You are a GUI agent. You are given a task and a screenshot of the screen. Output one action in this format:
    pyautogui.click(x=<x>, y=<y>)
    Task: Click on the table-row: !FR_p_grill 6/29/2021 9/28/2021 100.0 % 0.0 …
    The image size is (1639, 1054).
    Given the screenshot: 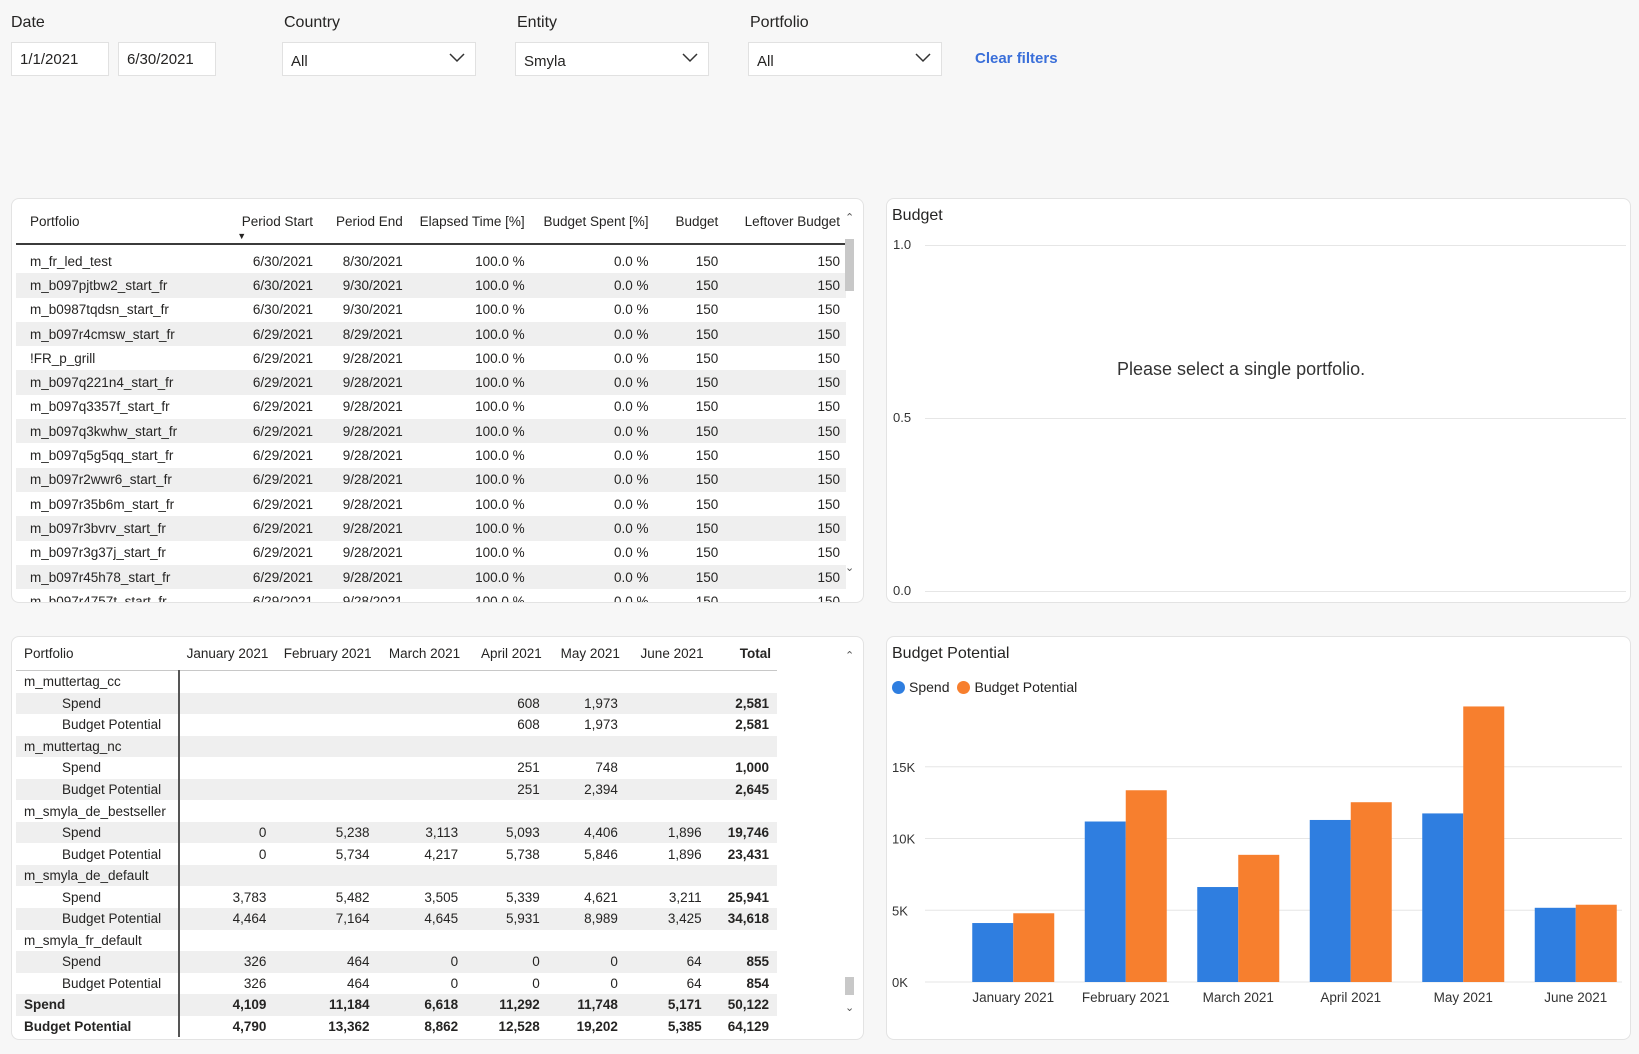 What is the action you would take?
    pyautogui.click(x=431, y=358)
    